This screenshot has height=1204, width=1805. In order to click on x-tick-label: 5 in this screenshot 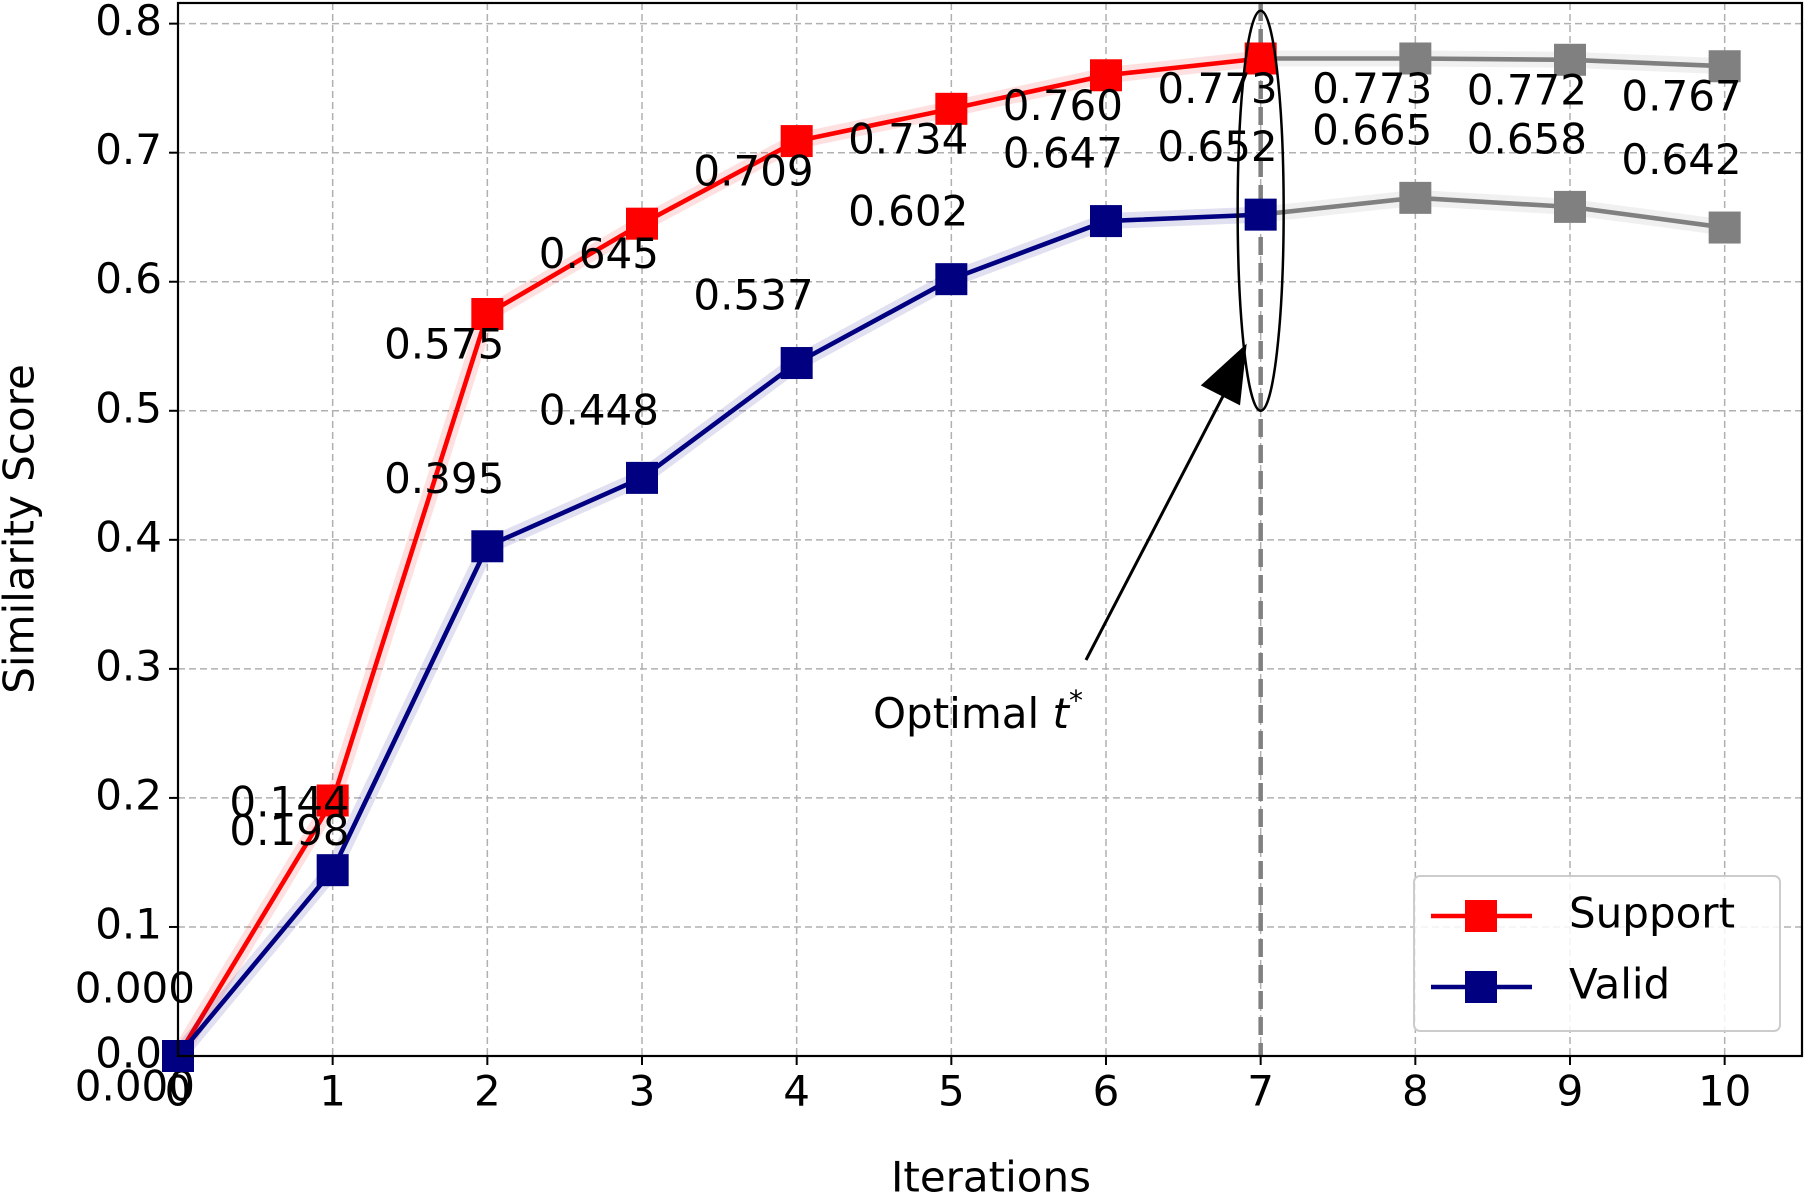, I will do `click(951, 1091)`.